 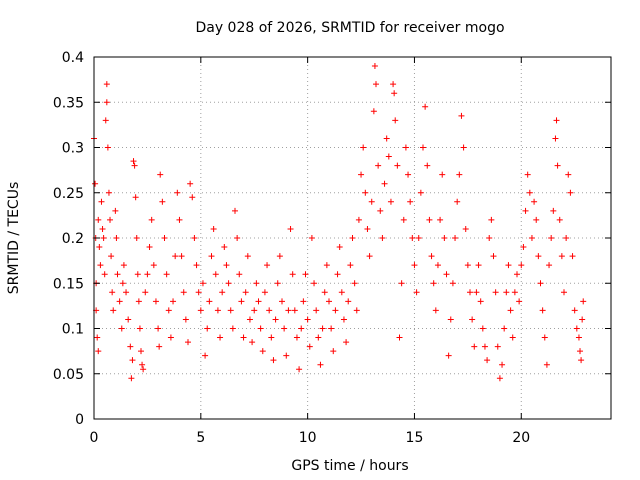 What do you see at coordinates (79, 420) in the screenshot?
I see `y-tick-label: 0` at bounding box center [79, 420].